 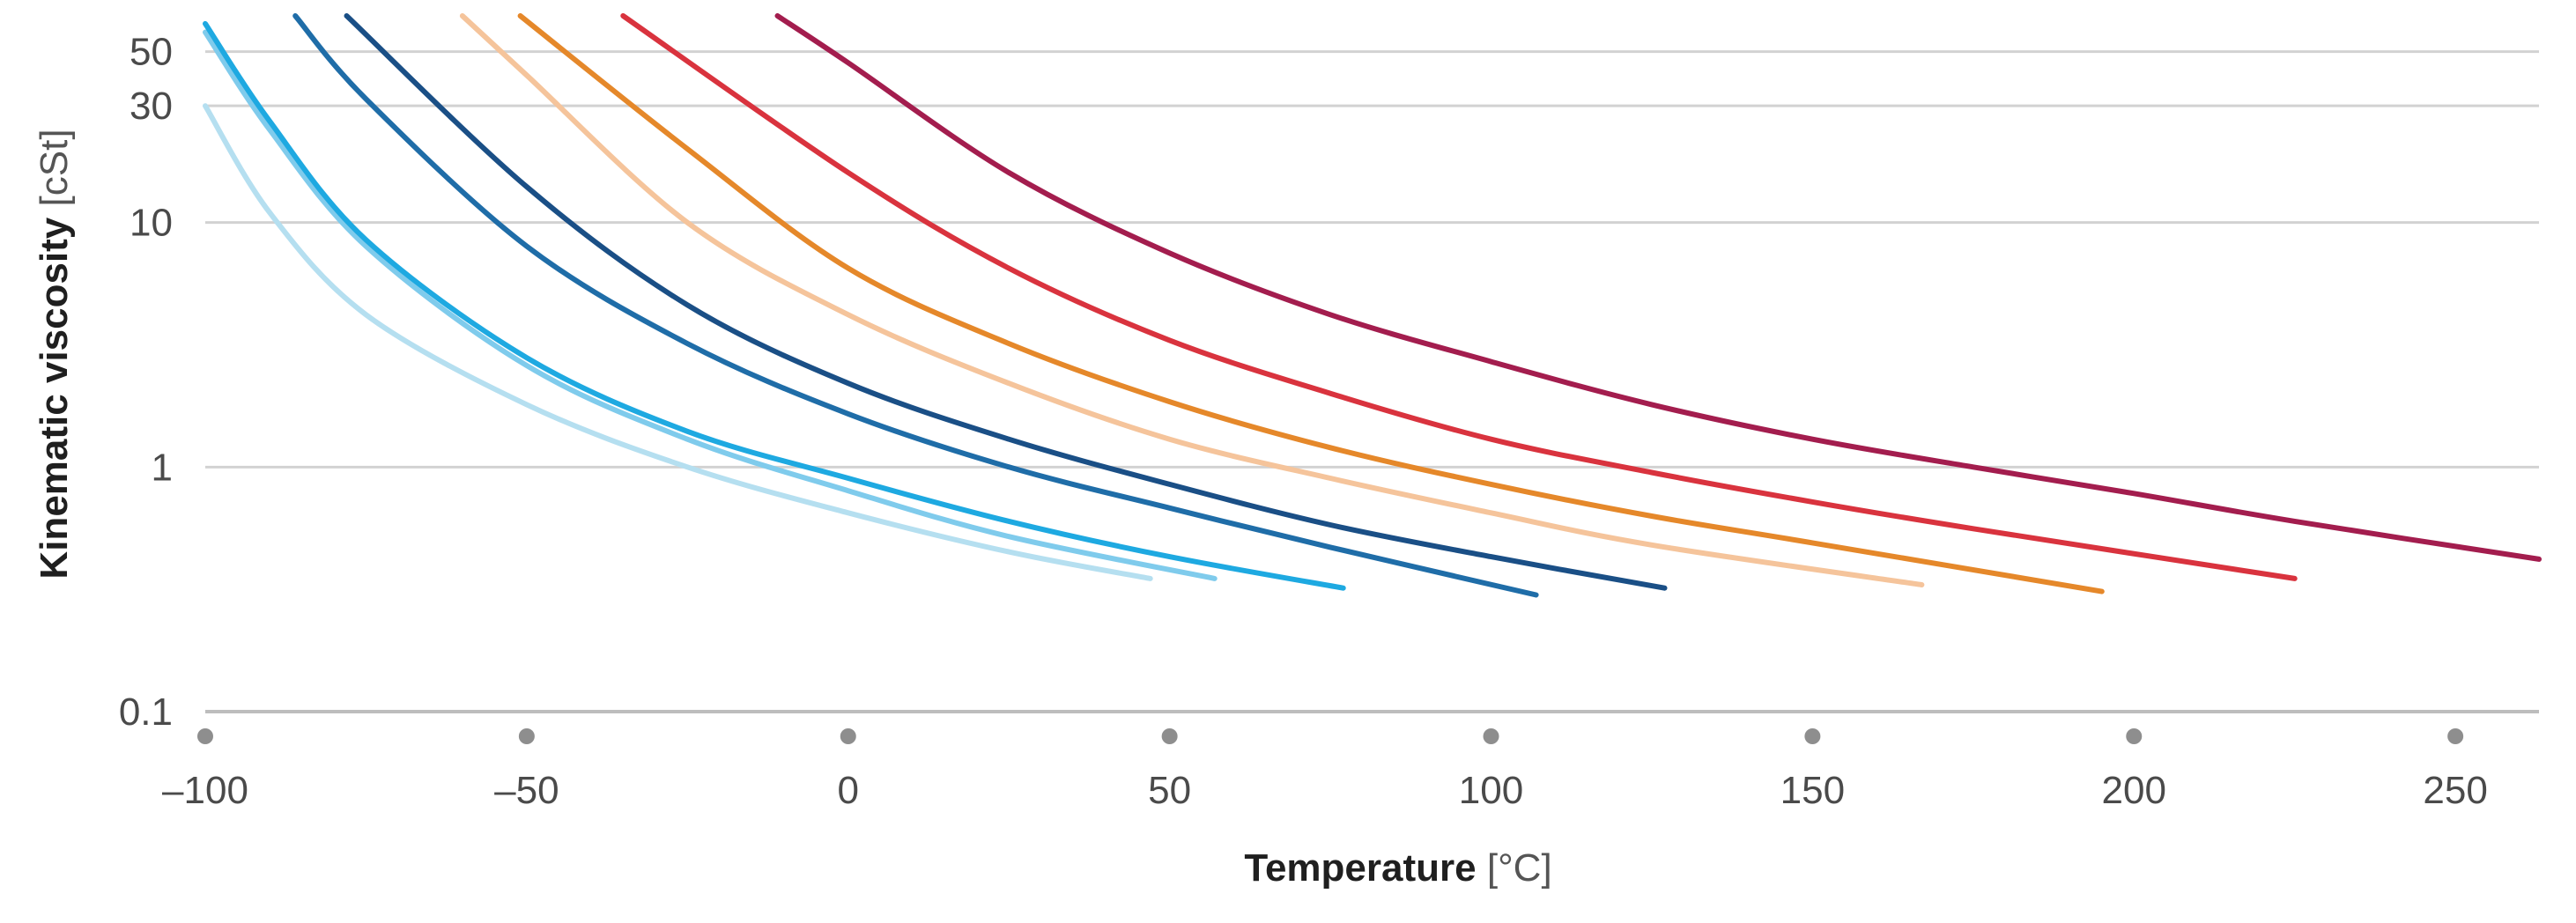 What do you see at coordinates (1325, 770) in the screenshot?
I see `x-axis: –100 –50 0 50 100 150 200 250` at bounding box center [1325, 770].